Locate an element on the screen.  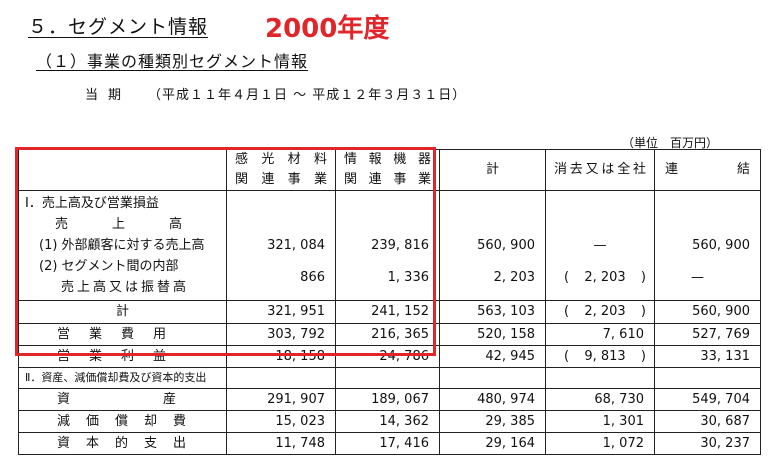
year-annotation: 2000年度 is located at coordinates (327, 29).